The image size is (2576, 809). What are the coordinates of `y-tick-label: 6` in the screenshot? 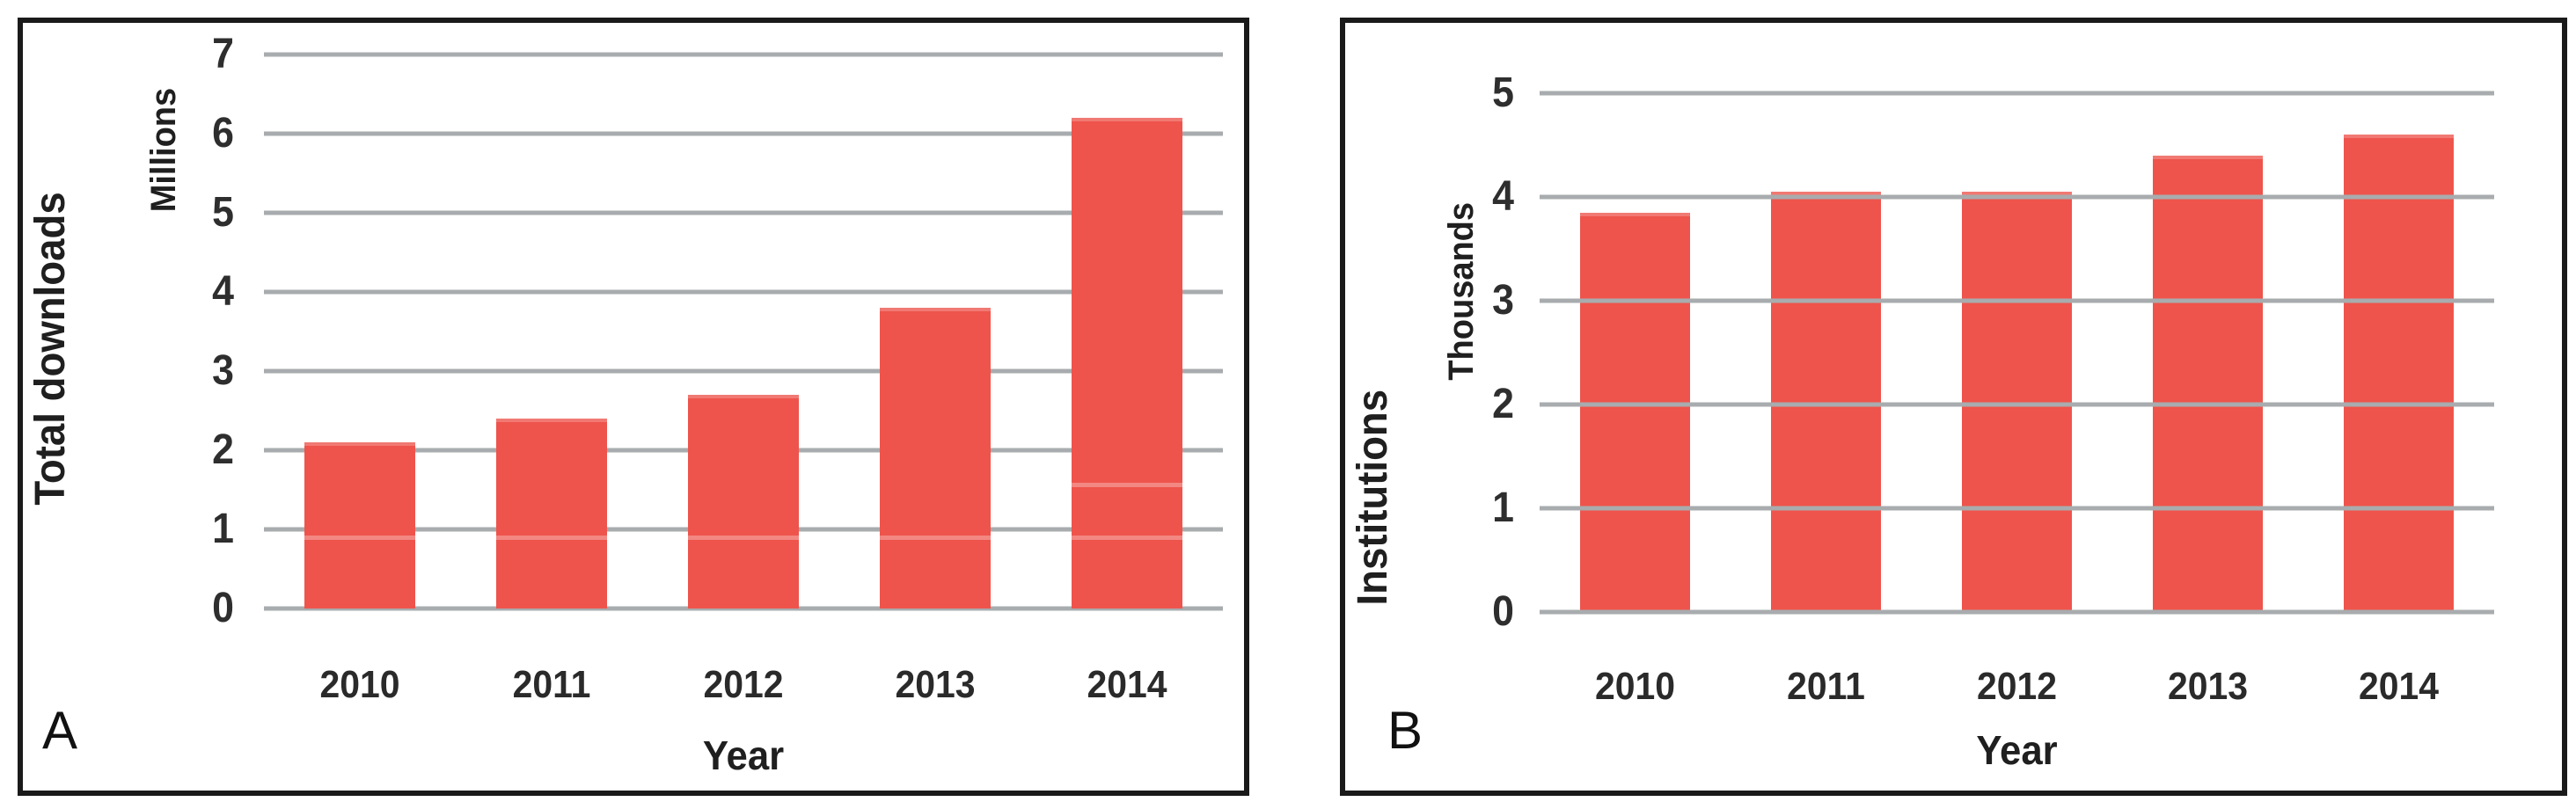 It's located at (223, 133).